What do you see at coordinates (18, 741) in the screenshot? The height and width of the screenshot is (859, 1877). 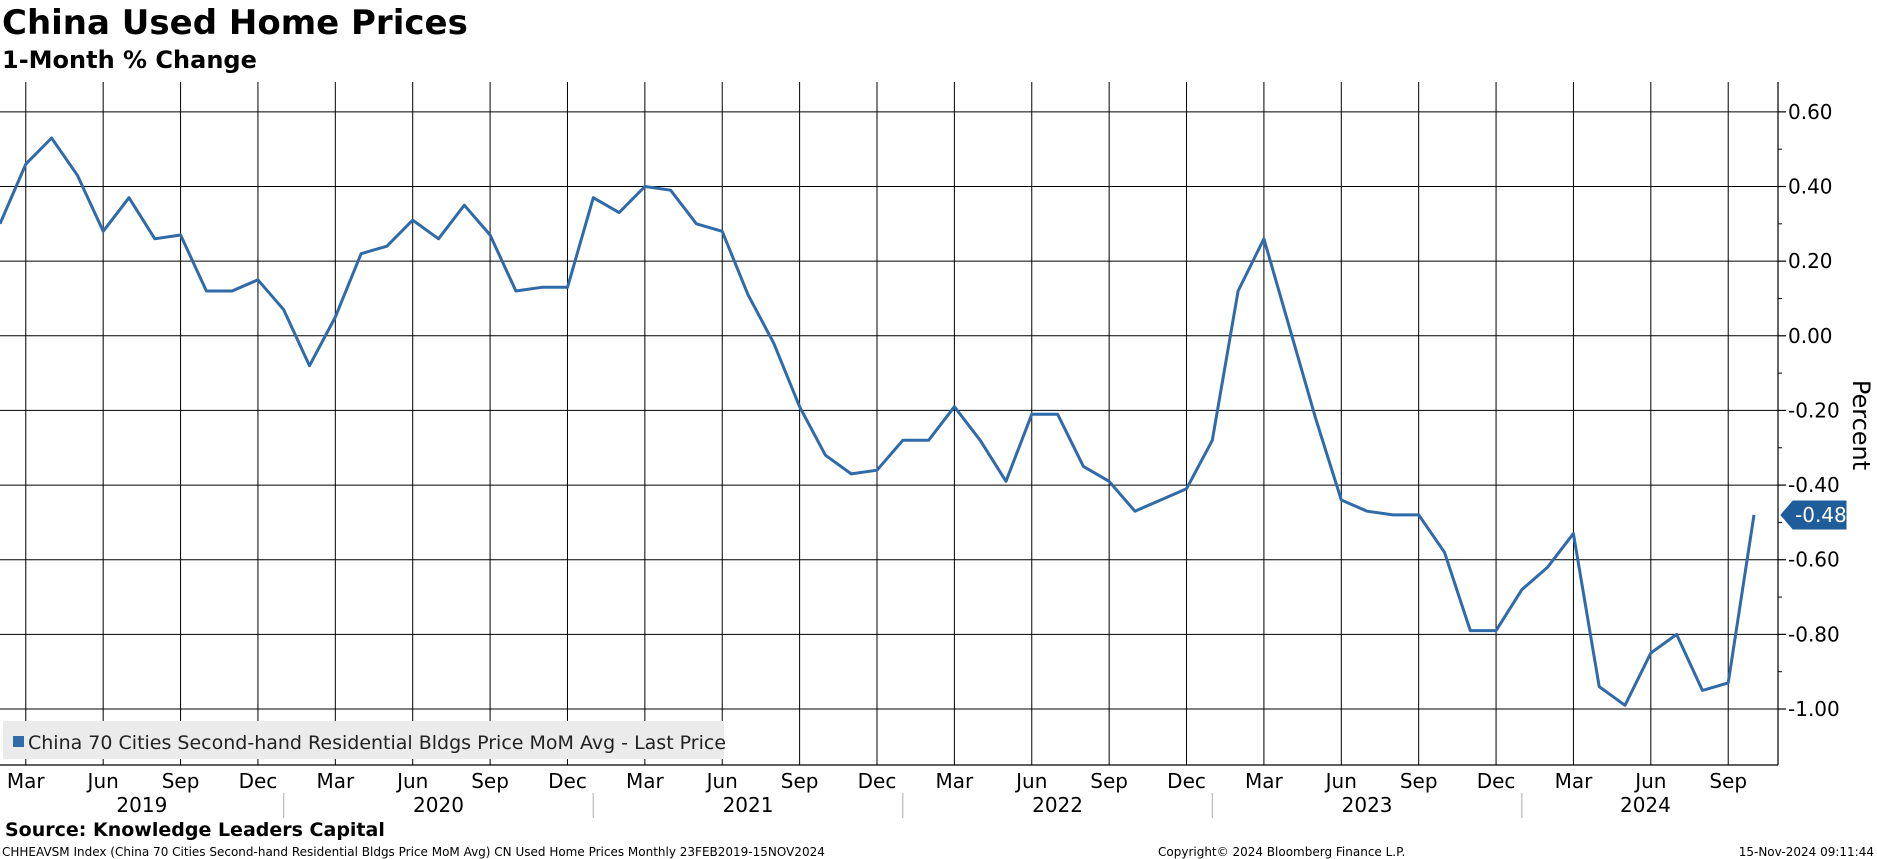 I see `legend-swatch` at bounding box center [18, 741].